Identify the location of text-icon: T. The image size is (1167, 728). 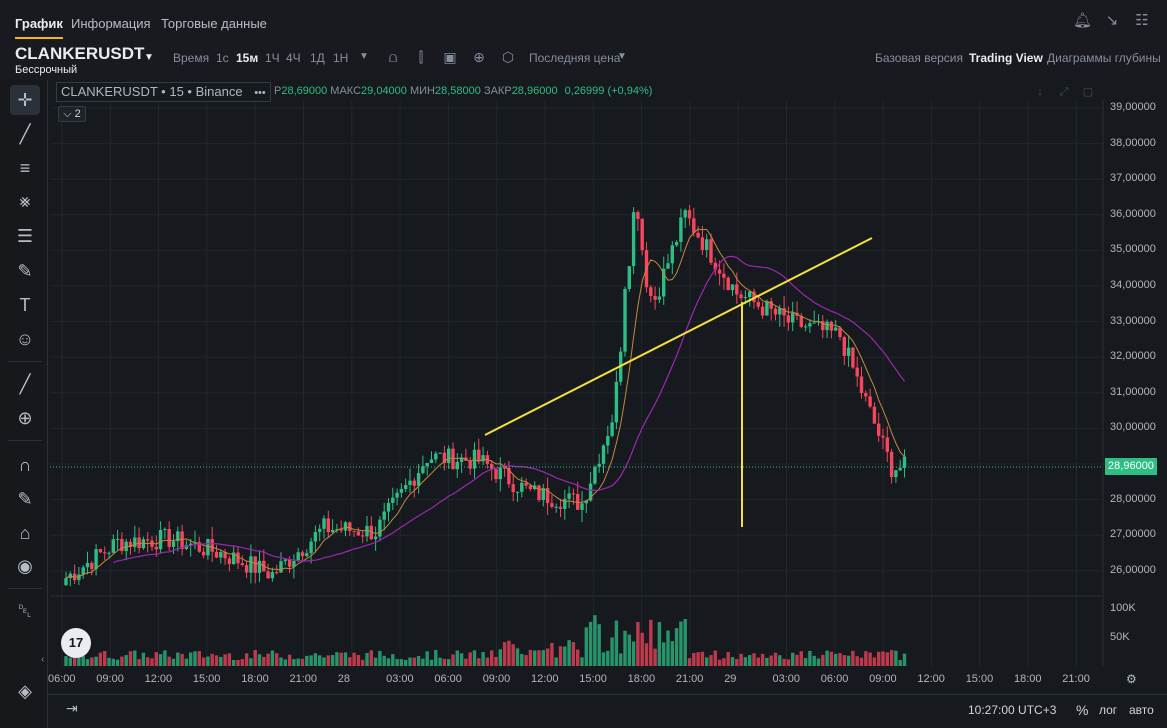
(25, 305).